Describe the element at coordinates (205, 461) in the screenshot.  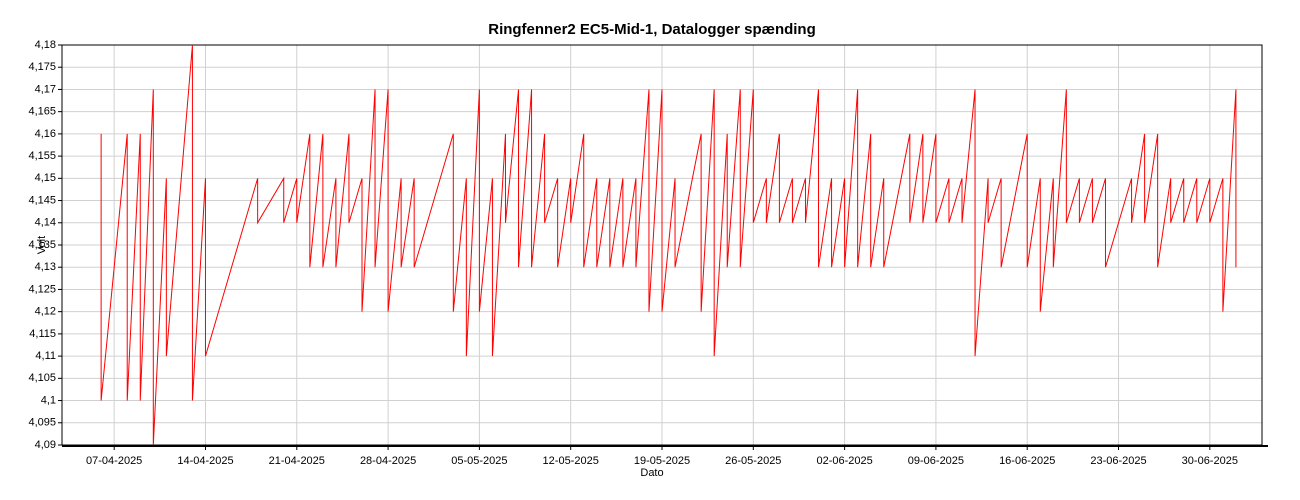
I see `x-tick-label: 14-04-2025` at that location.